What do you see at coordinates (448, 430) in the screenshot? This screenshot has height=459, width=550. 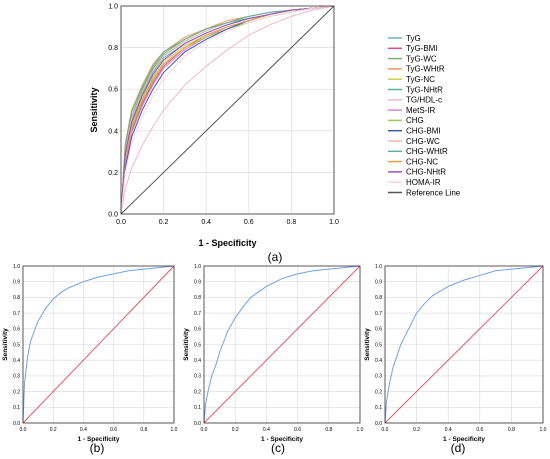 I see `x-tick-label-d: 0.4` at bounding box center [448, 430].